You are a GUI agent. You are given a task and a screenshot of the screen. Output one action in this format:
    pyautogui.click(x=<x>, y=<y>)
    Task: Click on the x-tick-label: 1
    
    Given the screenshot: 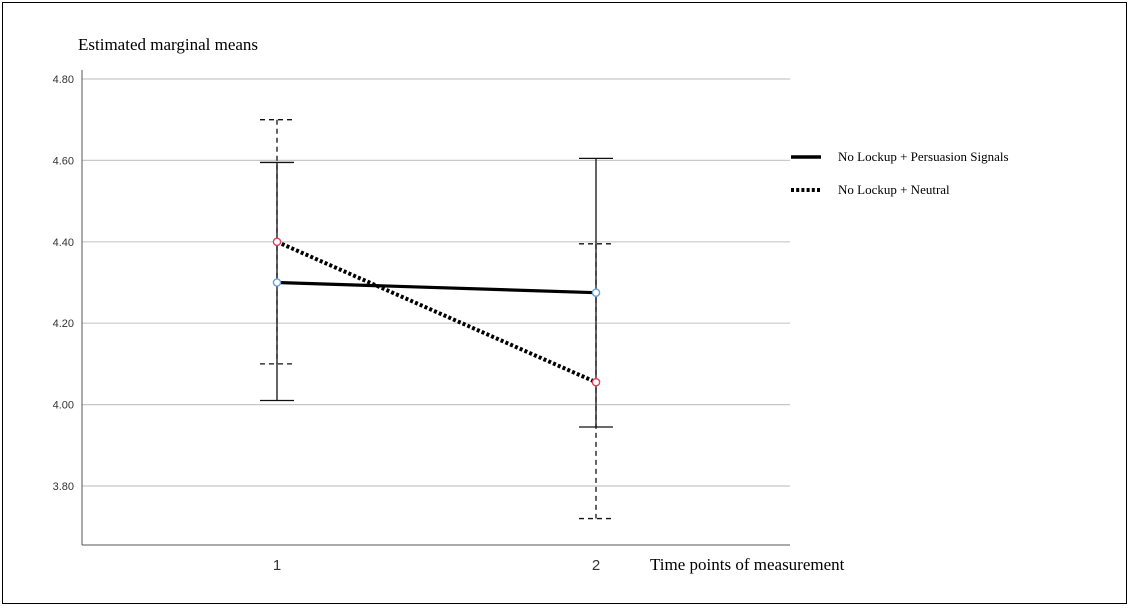 What is the action you would take?
    pyautogui.click(x=277, y=565)
    